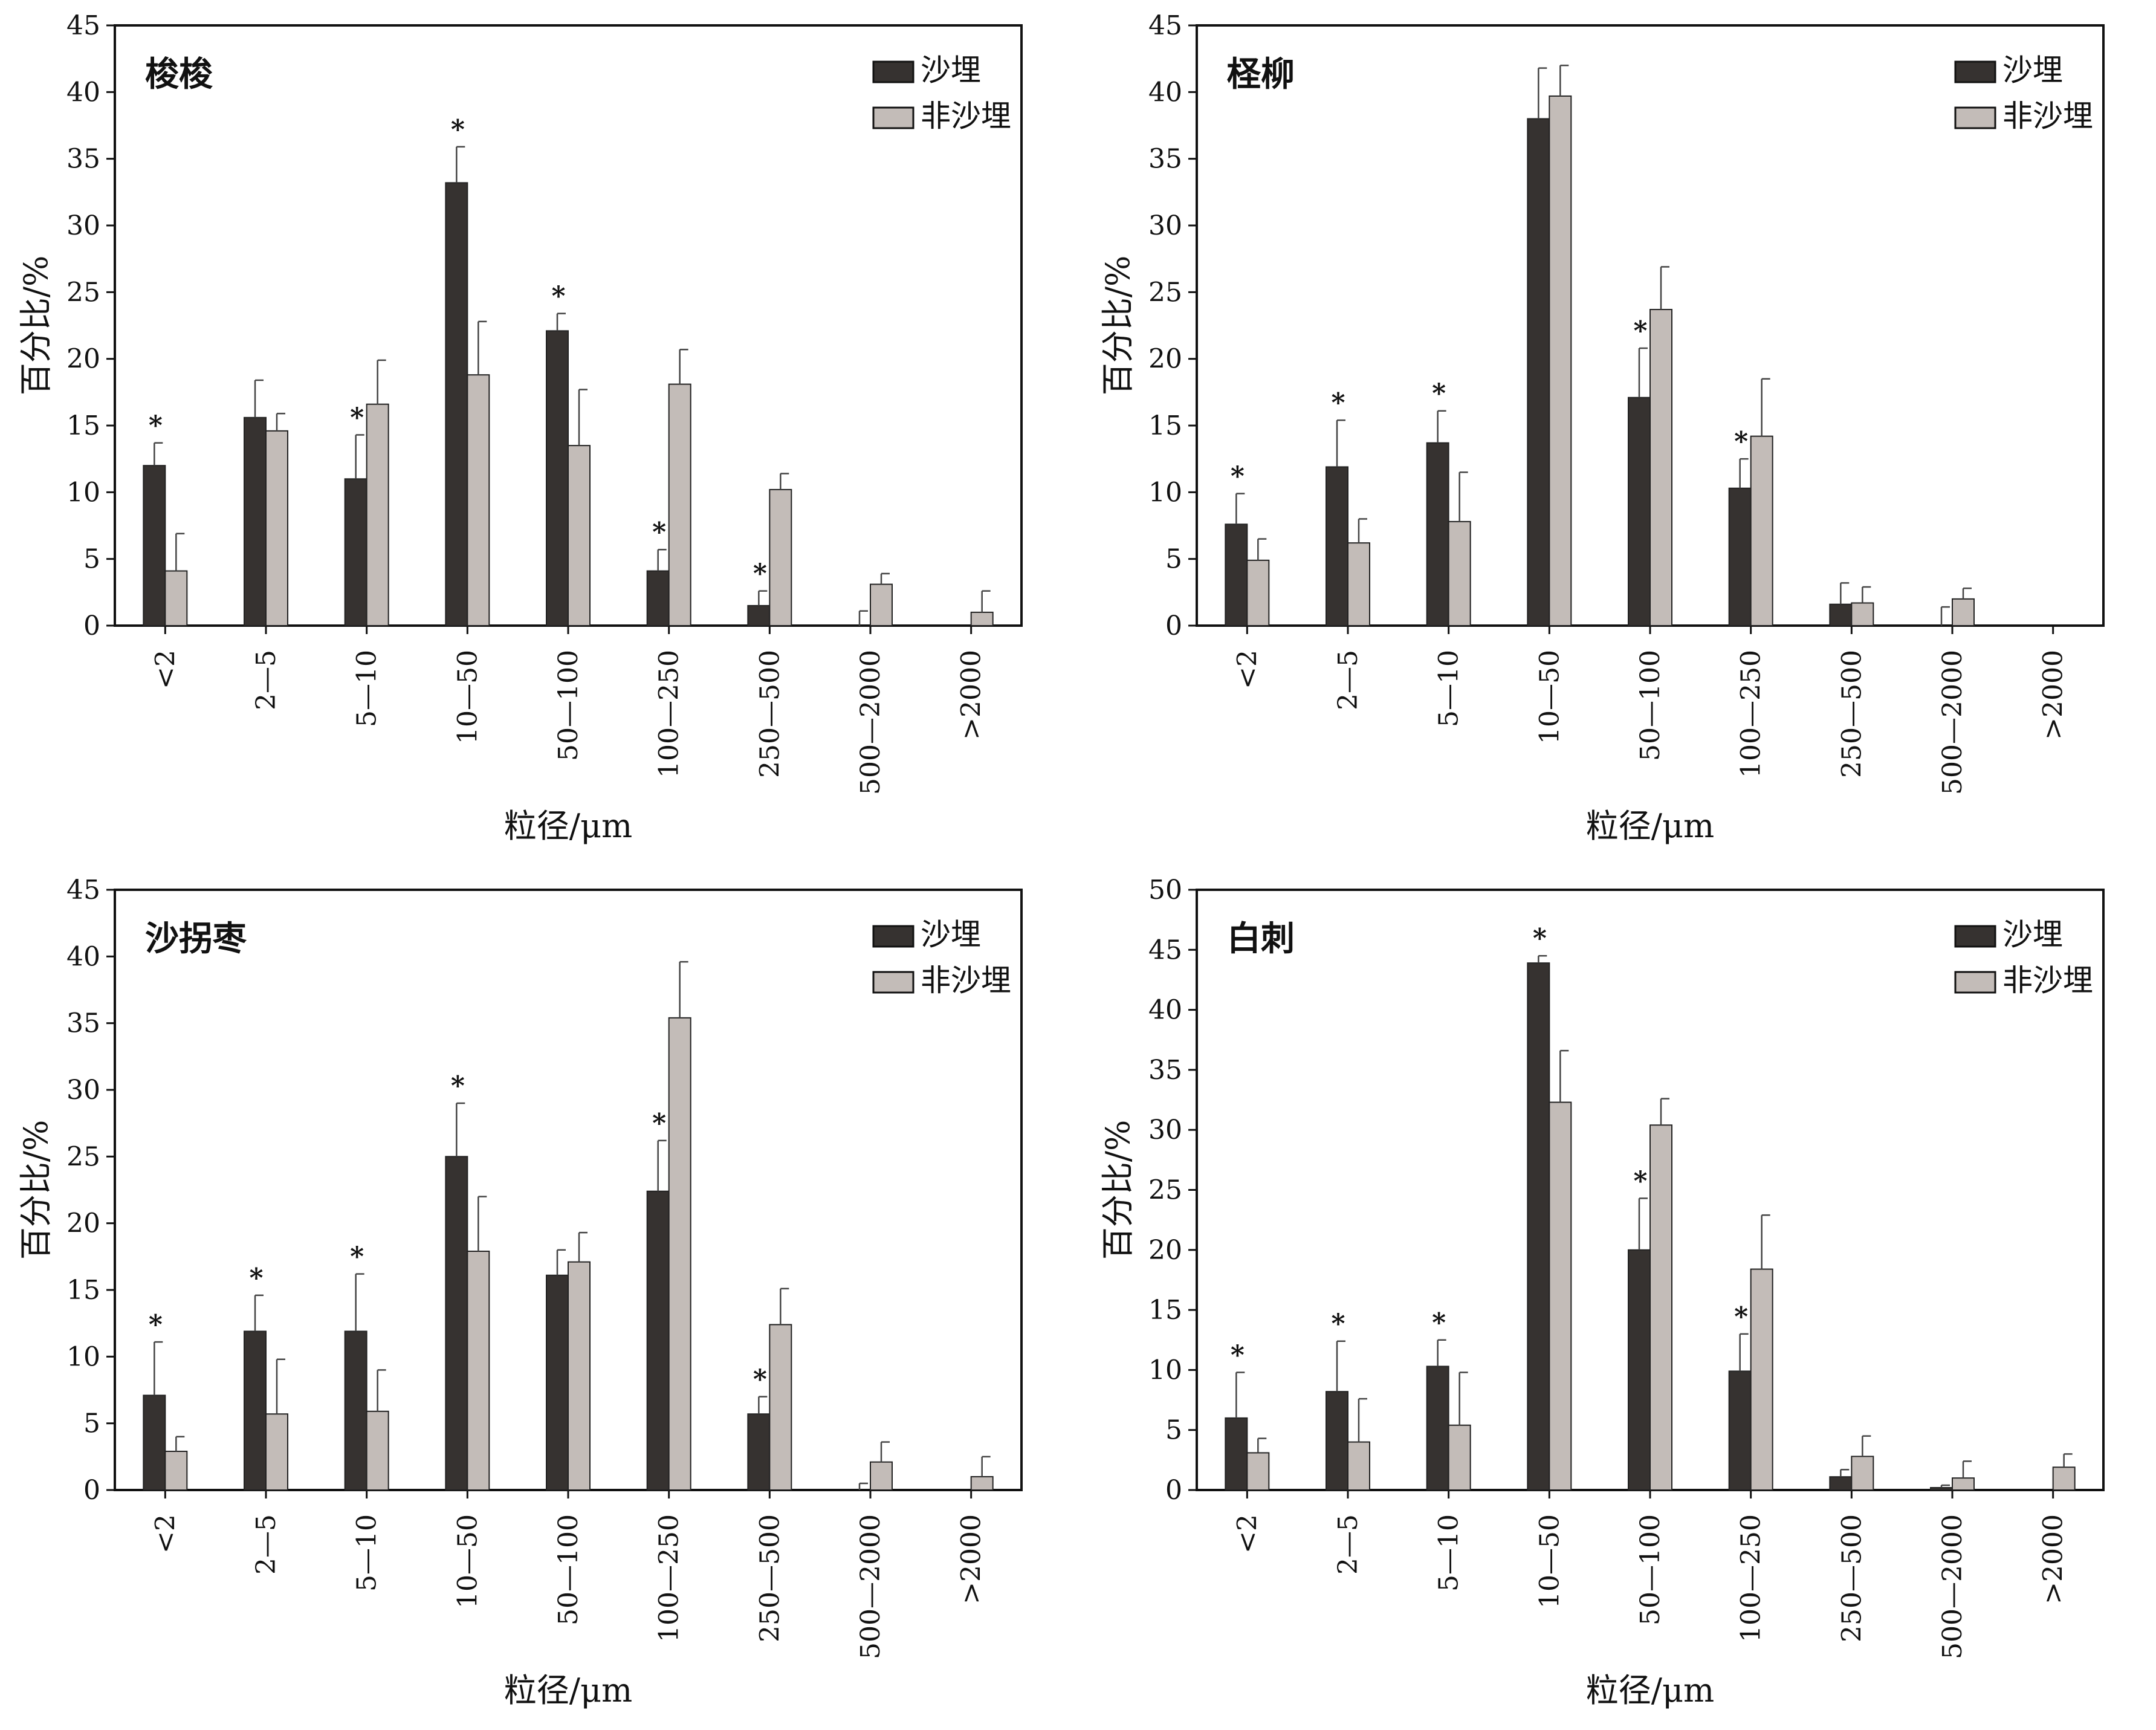 The image size is (2156, 1730). Describe the element at coordinates (2047, 117) in the screenshot. I see `legend-label-unburied: 非沙埋` at that location.